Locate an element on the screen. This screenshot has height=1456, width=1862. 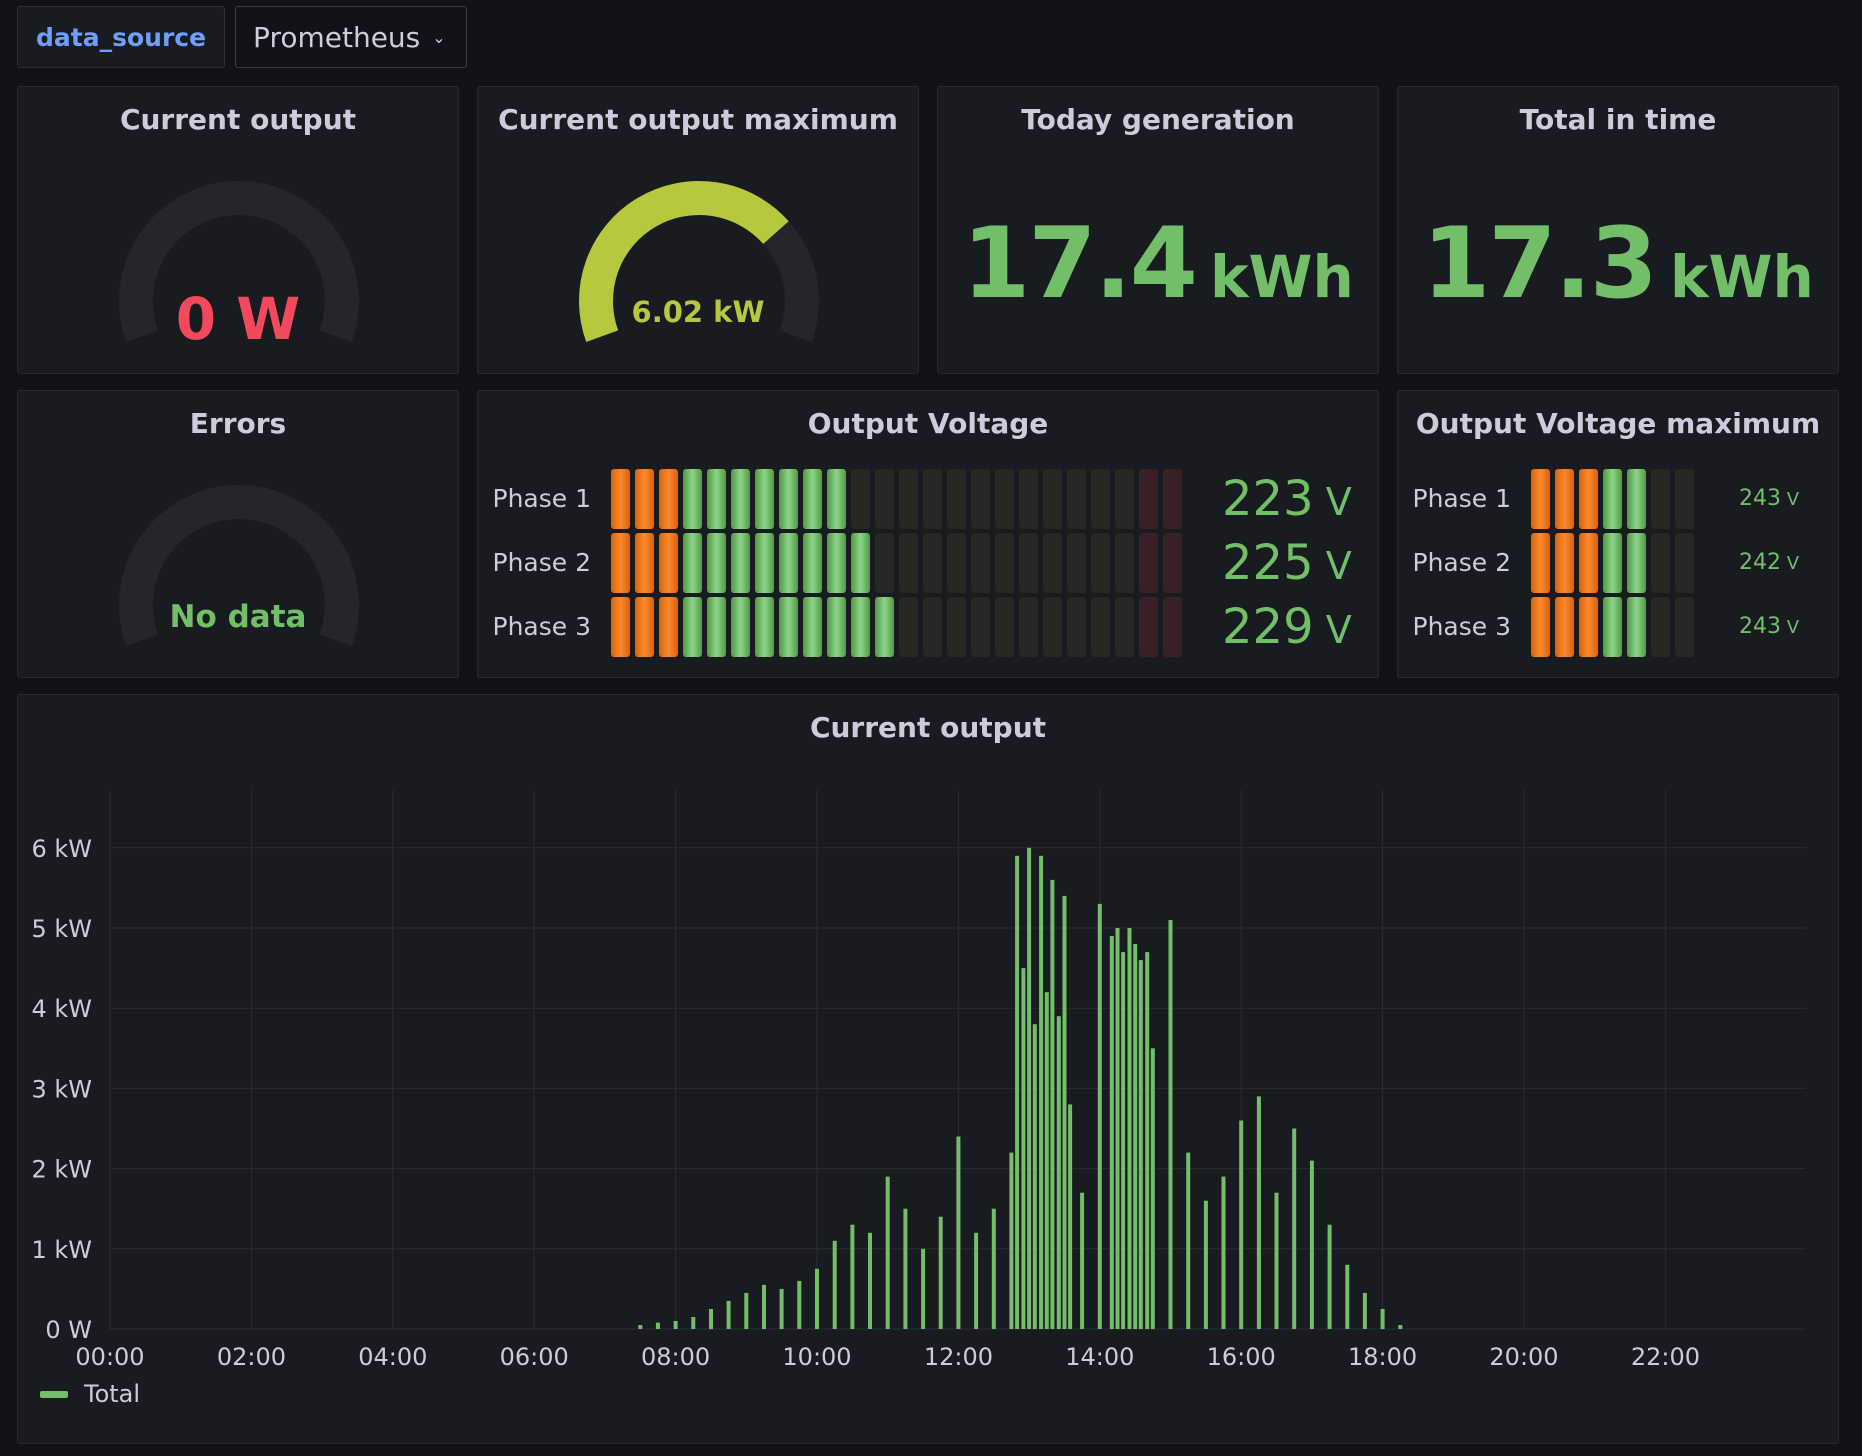
x-tick-label: 06:00 is located at coordinates (534, 1357).